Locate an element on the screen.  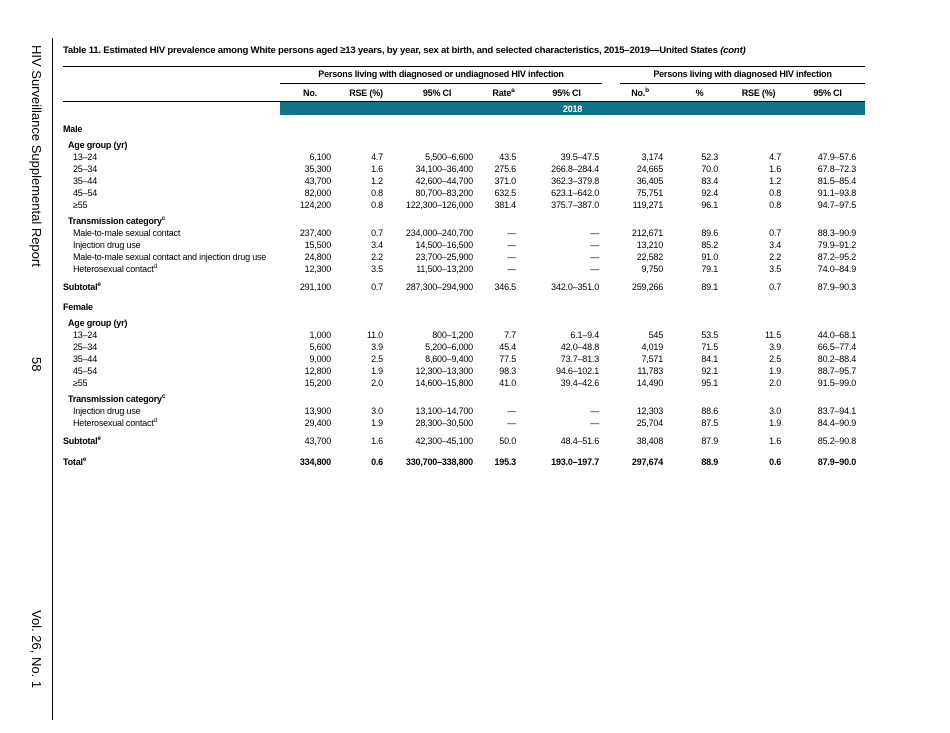
cell: 87.9–90.3 is located at coordinates (837, 287).